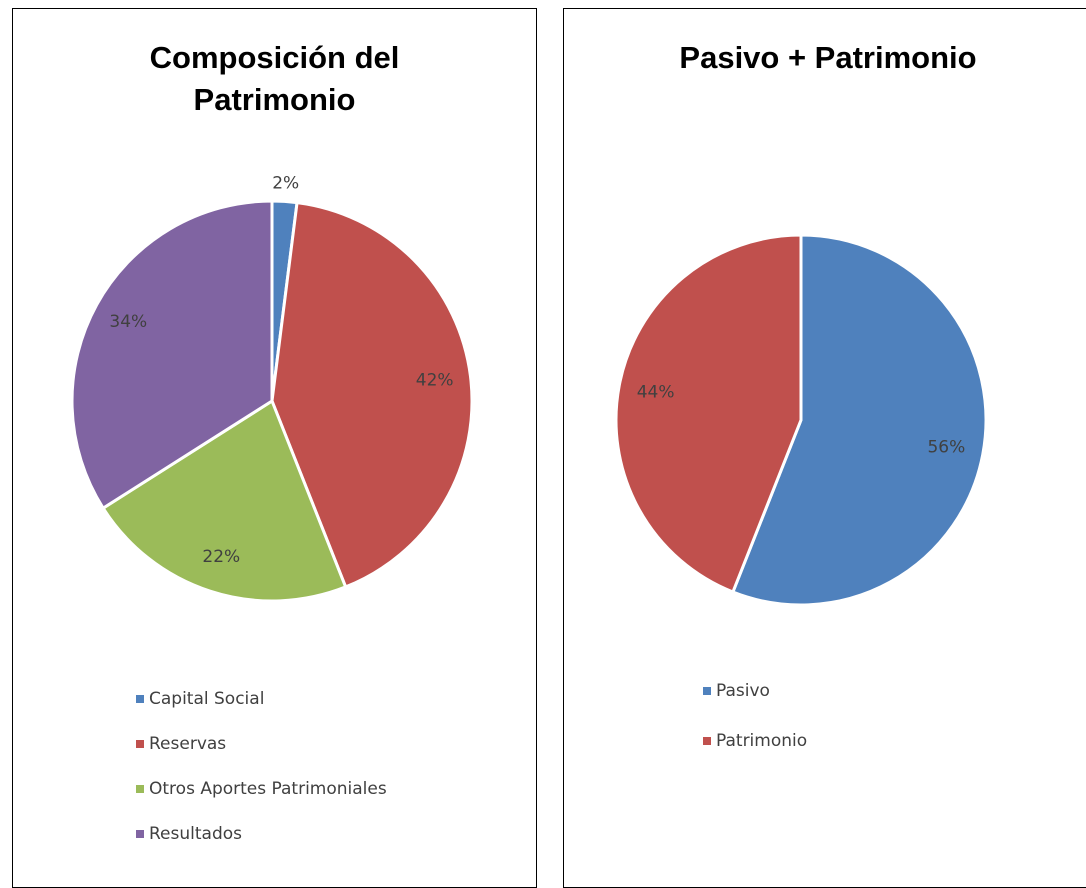 Image resolution: width=1086 pixels, height=888 pixels. Describe the element at coordinates (221, 557) in the screenshot. I see `data-label: 22%` at that location.